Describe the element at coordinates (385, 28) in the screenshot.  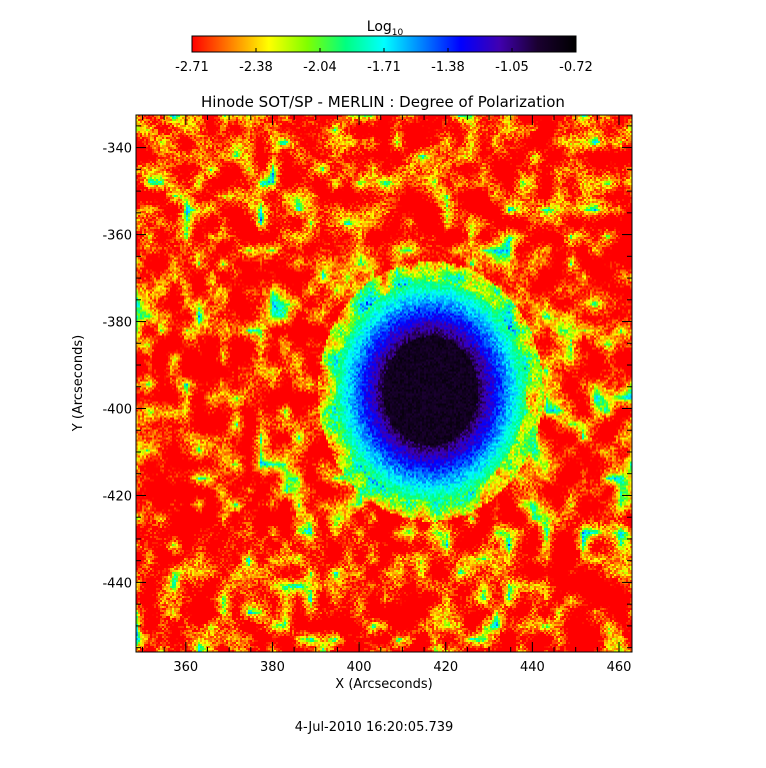
I see `colorbar-title: Log10` at that location.